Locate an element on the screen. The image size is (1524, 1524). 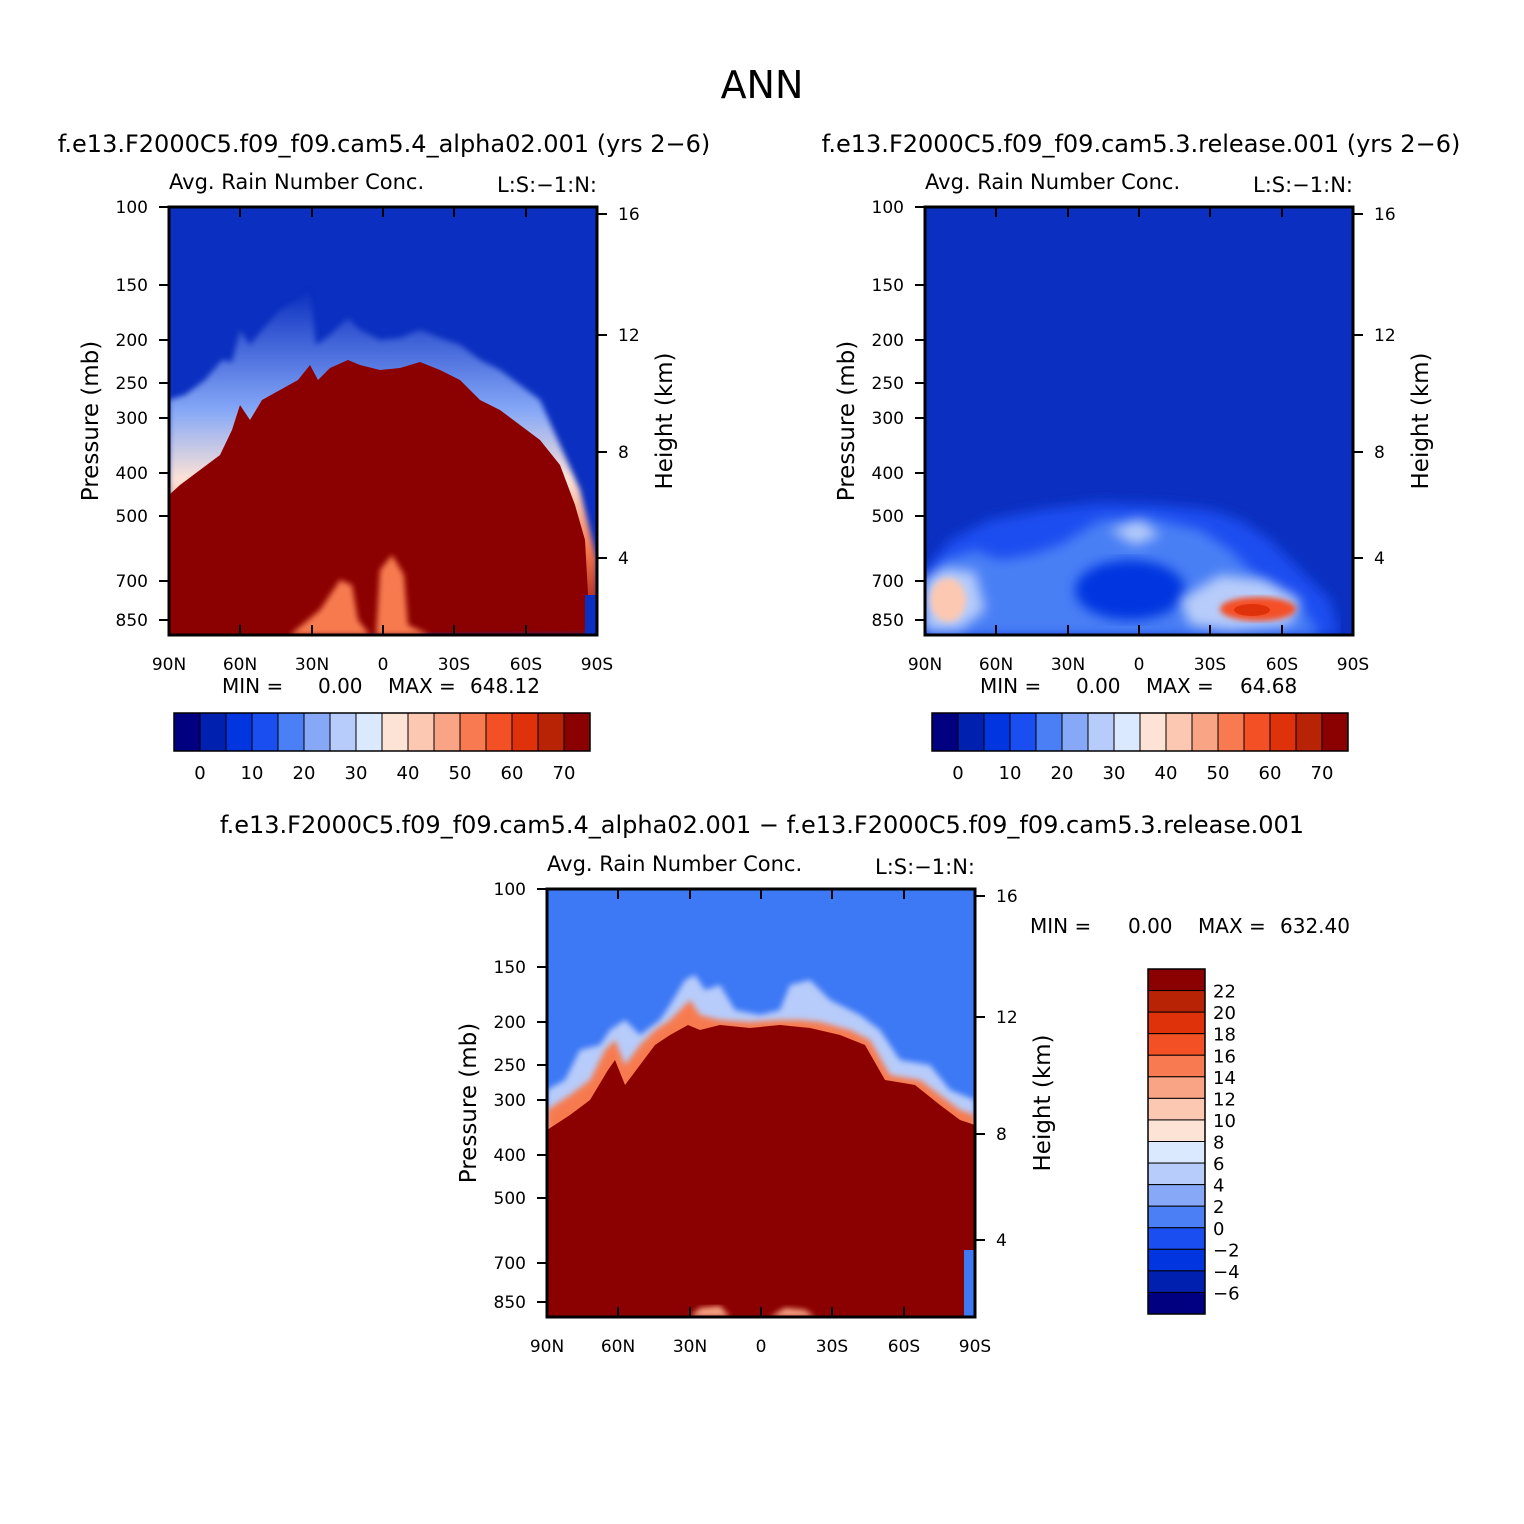
panel-1-xtick-label: 30N is located at coordinates (312, 665).